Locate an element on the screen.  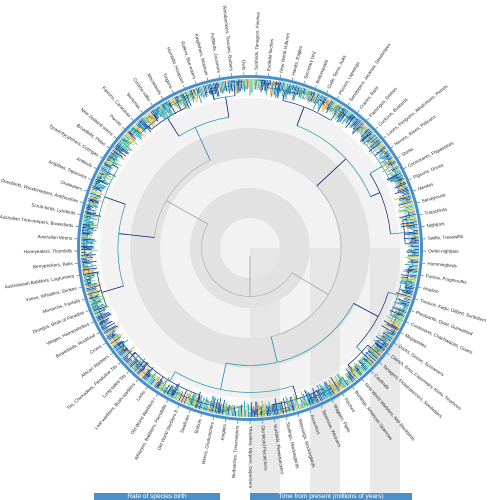
clade-label: Hoatzin is located at coordinates (431, 290).